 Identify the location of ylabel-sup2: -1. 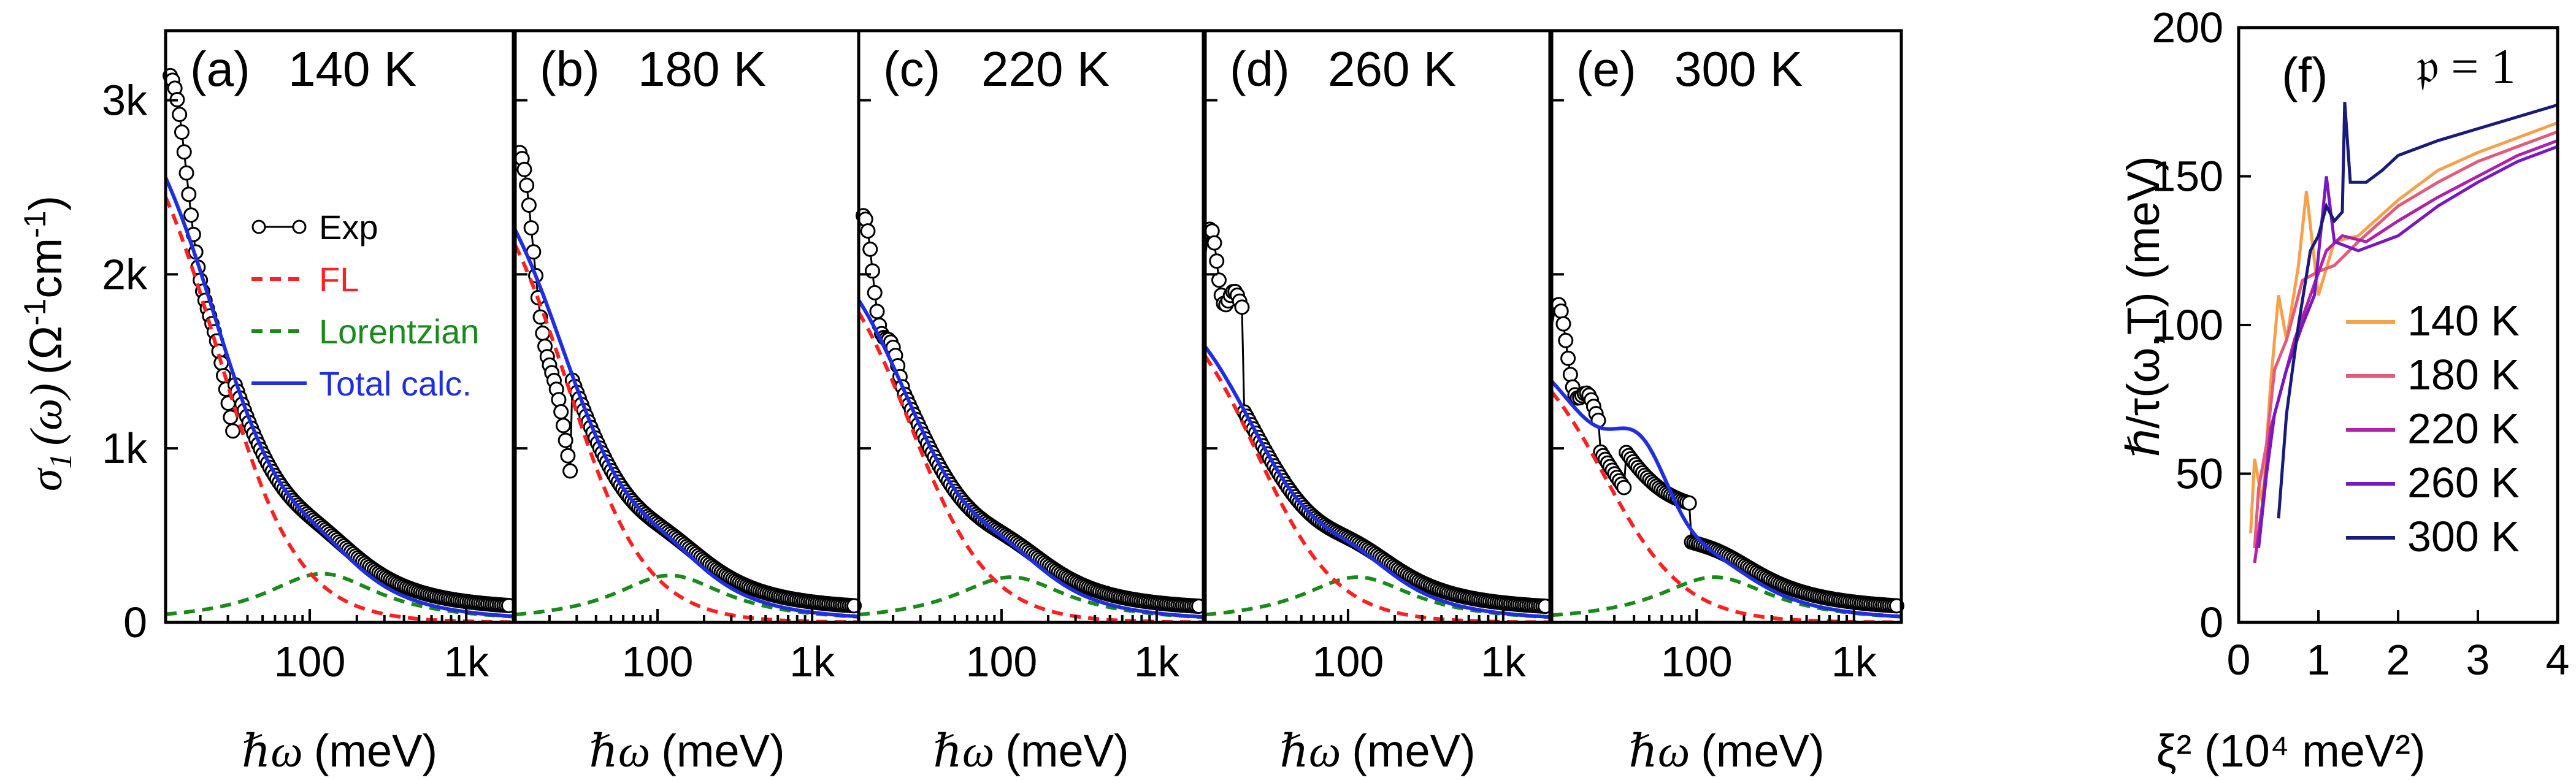
(35, 224).